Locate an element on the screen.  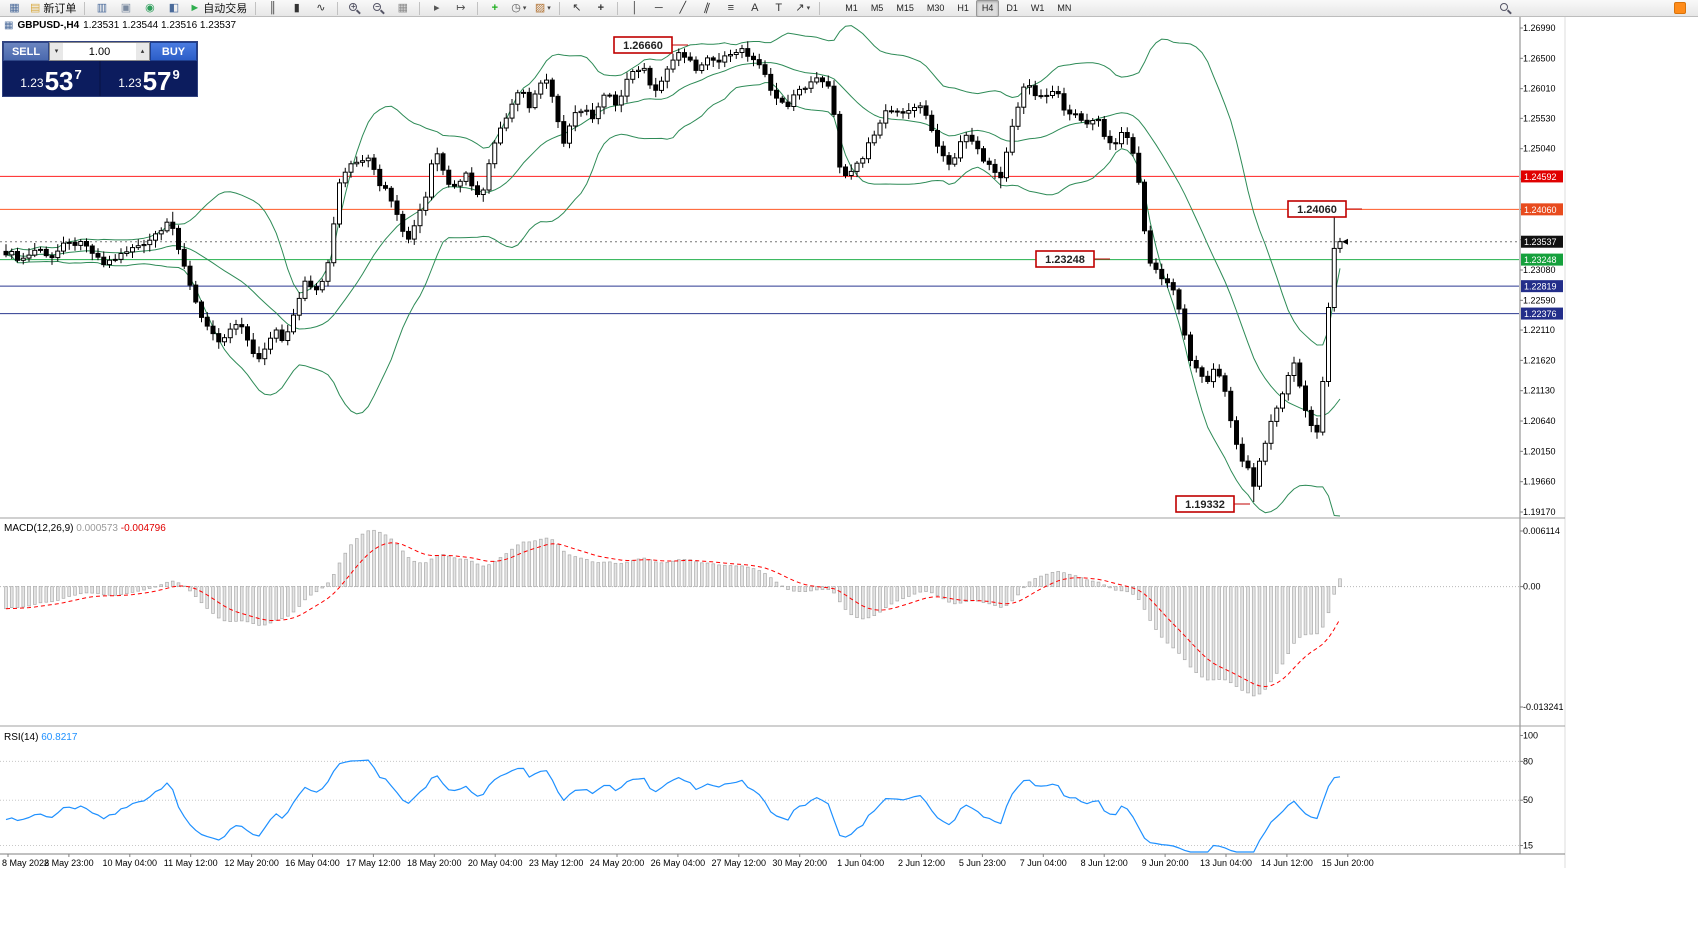
templates-icon: ▨ is located at coordinates (540, 7).